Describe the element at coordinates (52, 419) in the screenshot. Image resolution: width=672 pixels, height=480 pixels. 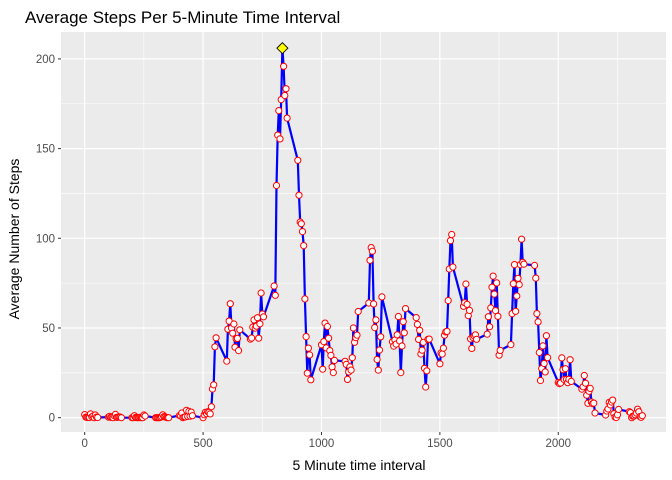
I see `y-tick-label: 0` at that location.